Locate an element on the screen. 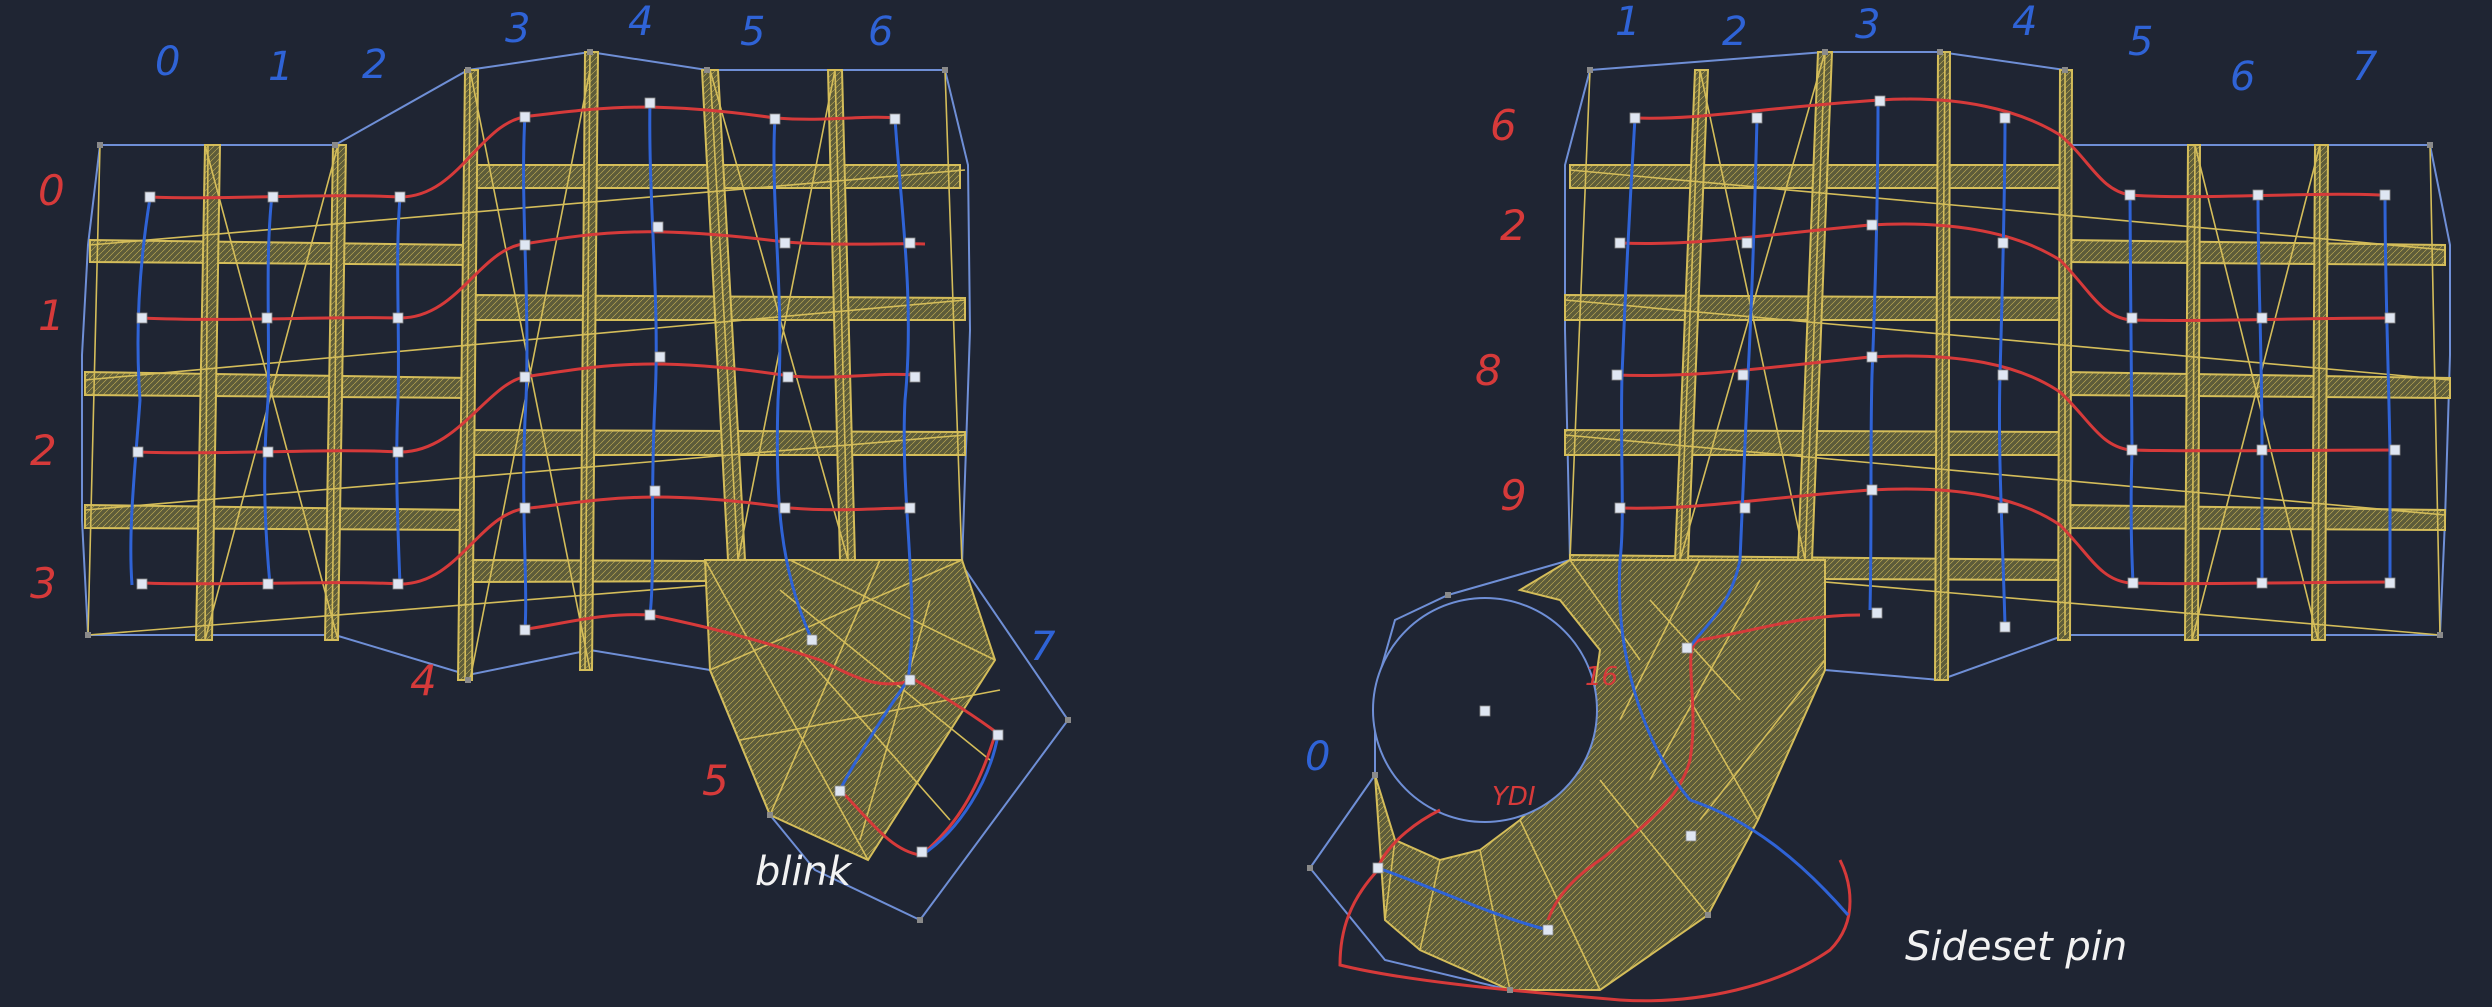 The image size is (2492, 1007). right-row-label-8: 8 is located at coordinates (1488, 370).